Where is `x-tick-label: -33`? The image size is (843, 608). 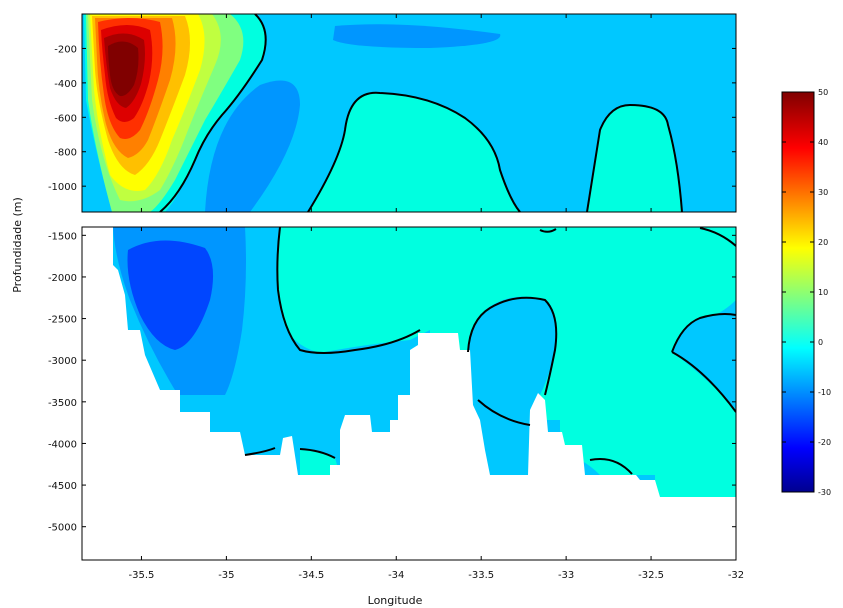
x-tick-label: -33 is located at coordinates (566, 575).